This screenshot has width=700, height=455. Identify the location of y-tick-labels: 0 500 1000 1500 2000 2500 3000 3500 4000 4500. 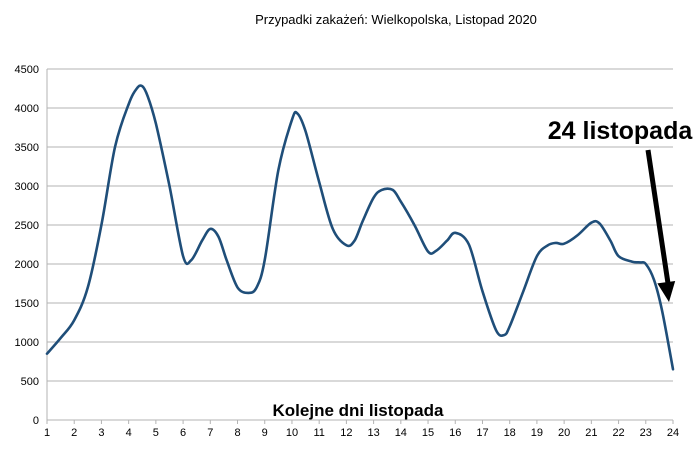
(27, 245).